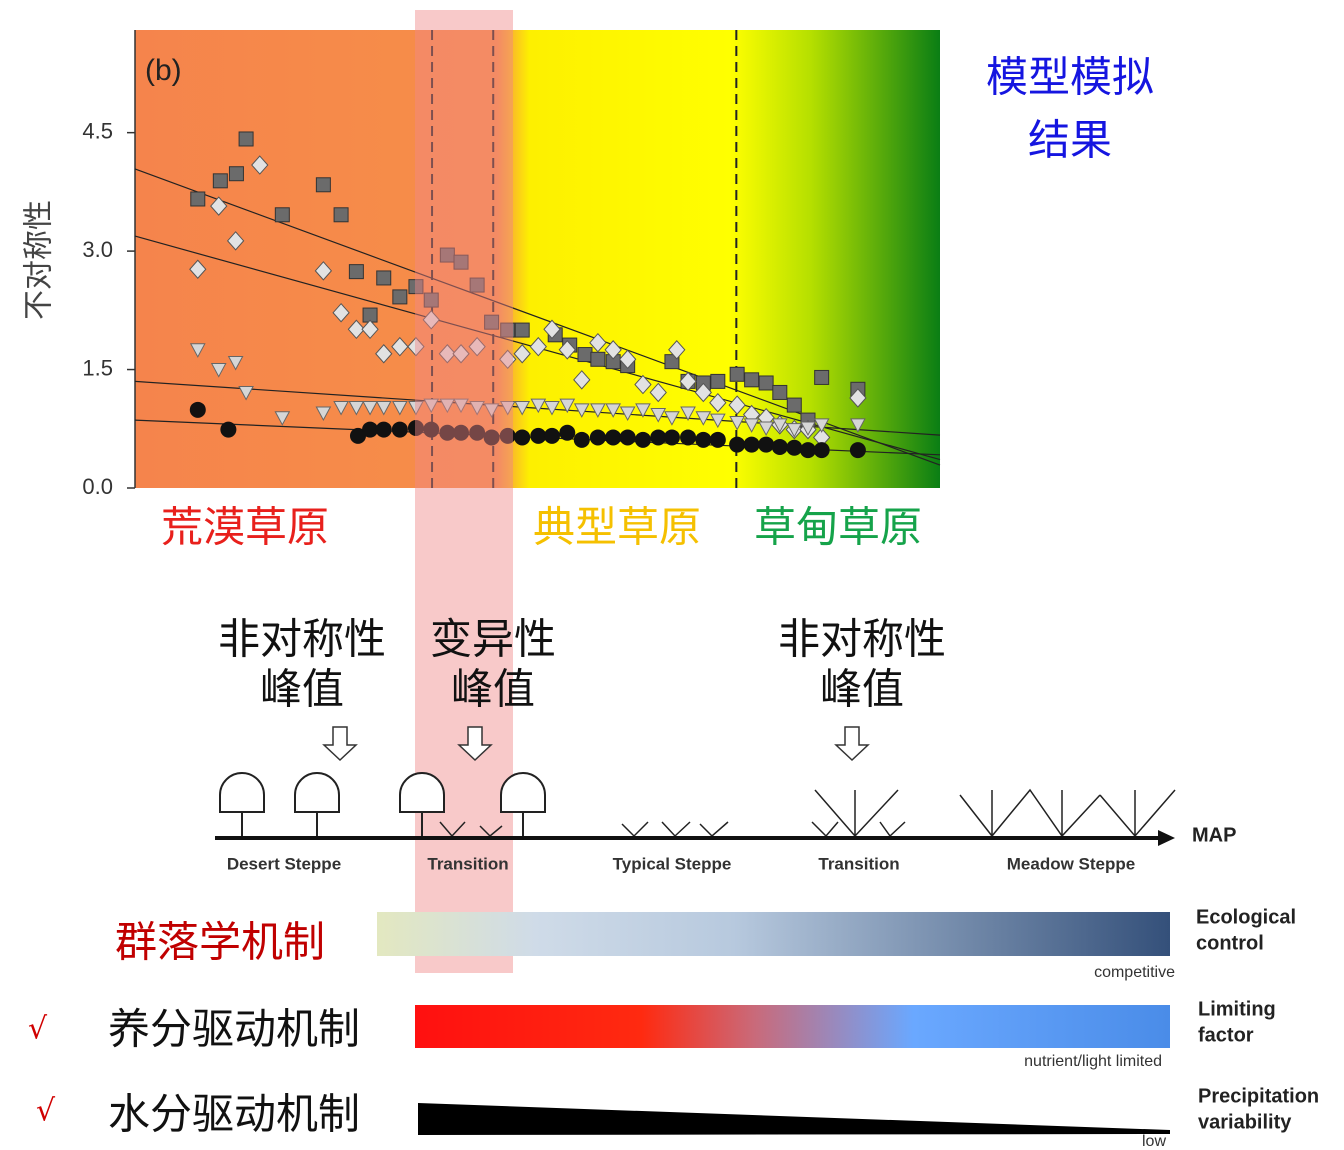 The image size is (1344, 1150). What do you see at coordinates (493, 639) in the screenshot?
I see `peak-label: 变异性` at bounding box center [493, 639].